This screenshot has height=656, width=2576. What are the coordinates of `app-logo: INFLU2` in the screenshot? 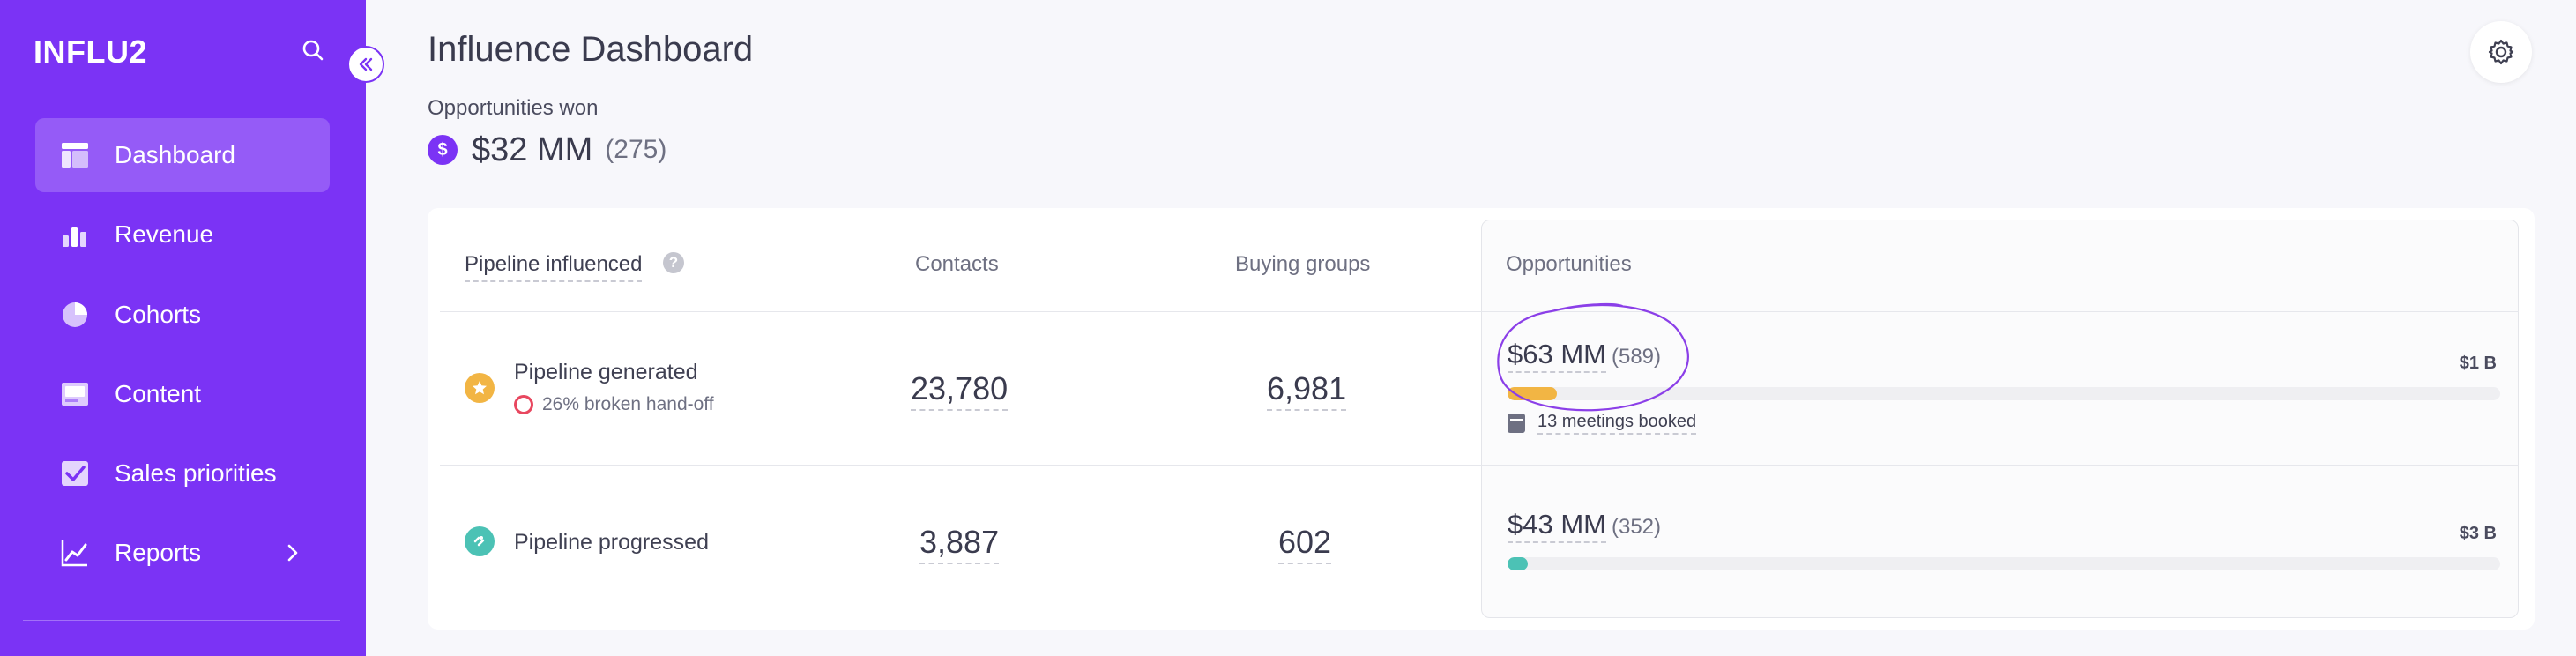 It's located at (91, 52).